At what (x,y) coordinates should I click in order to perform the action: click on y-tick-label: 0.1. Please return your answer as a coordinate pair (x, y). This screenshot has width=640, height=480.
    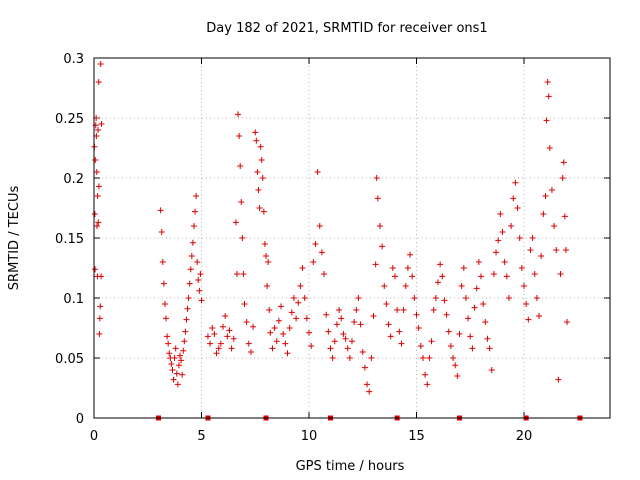
    Looking at the image, I should click on (73, 299).